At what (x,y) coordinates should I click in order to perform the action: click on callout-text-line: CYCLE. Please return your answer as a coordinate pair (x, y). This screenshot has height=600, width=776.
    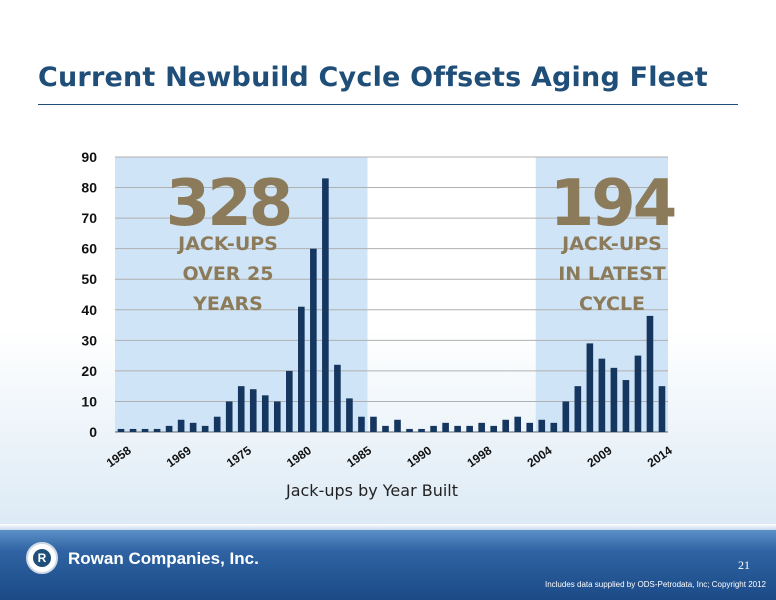
    Looking at the image, I should click on (612, 304).